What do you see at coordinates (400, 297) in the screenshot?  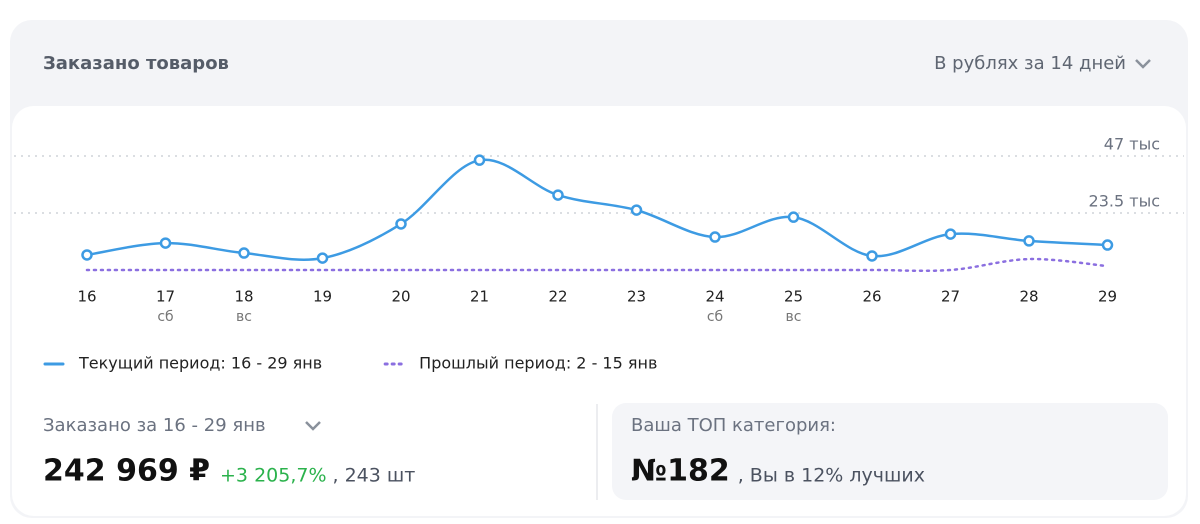 I see `x-tick-label: 20` at bounding box center [400, 297].